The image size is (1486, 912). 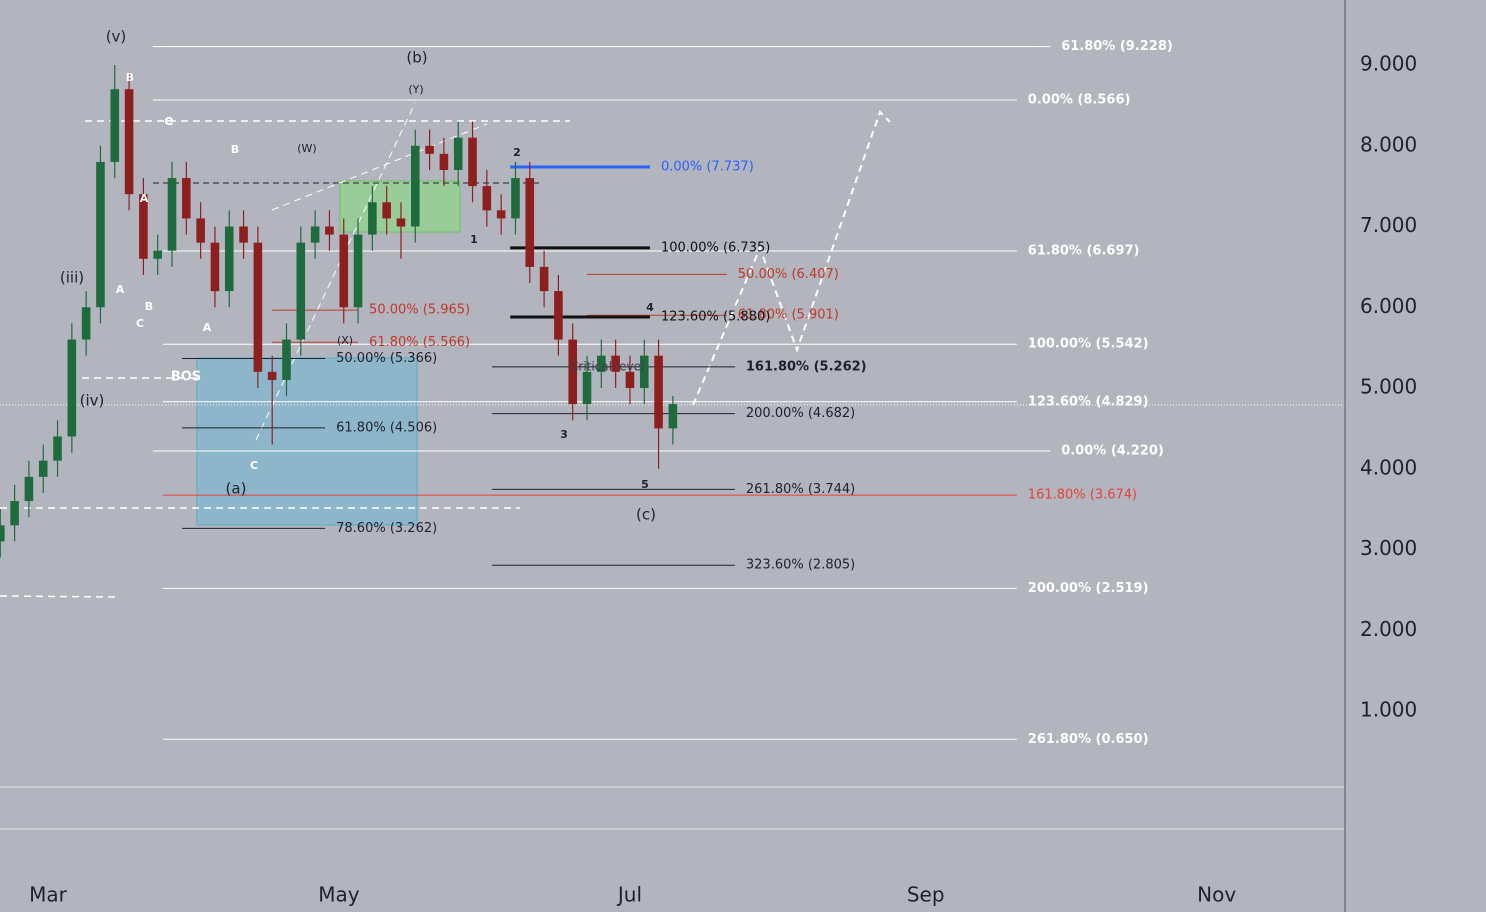 I want to click on fib-label: 261.80% (0.650), so click(x=1088, y=739).